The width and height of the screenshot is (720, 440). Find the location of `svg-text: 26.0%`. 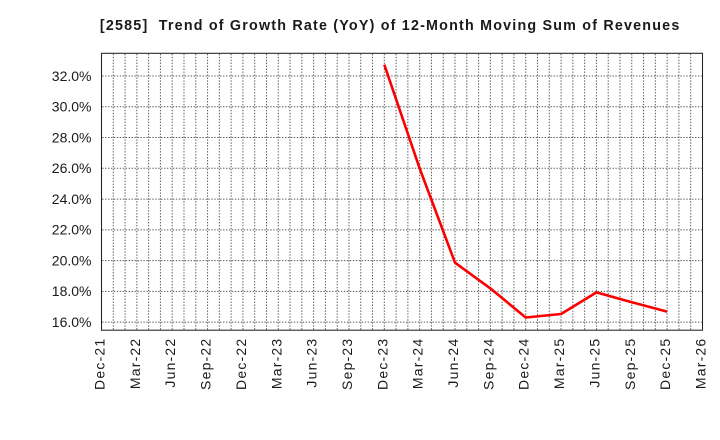

svg-text: 26.0% is located at coordinates (72, 168).